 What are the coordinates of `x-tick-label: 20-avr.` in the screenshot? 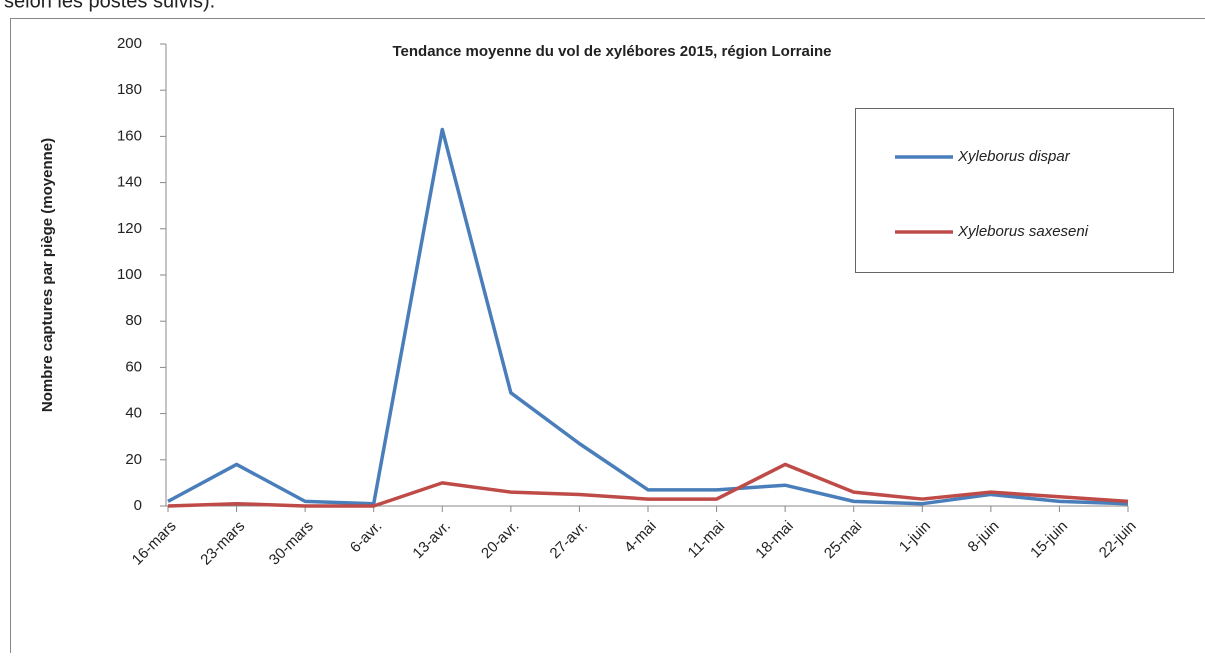 It's located at (500, 540).